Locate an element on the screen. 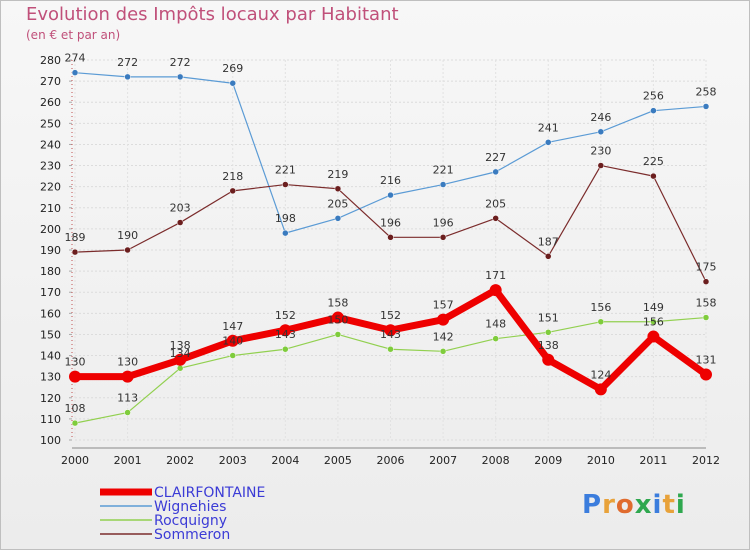  x-tick-label: 2009 is located at coordinates (548, 460).